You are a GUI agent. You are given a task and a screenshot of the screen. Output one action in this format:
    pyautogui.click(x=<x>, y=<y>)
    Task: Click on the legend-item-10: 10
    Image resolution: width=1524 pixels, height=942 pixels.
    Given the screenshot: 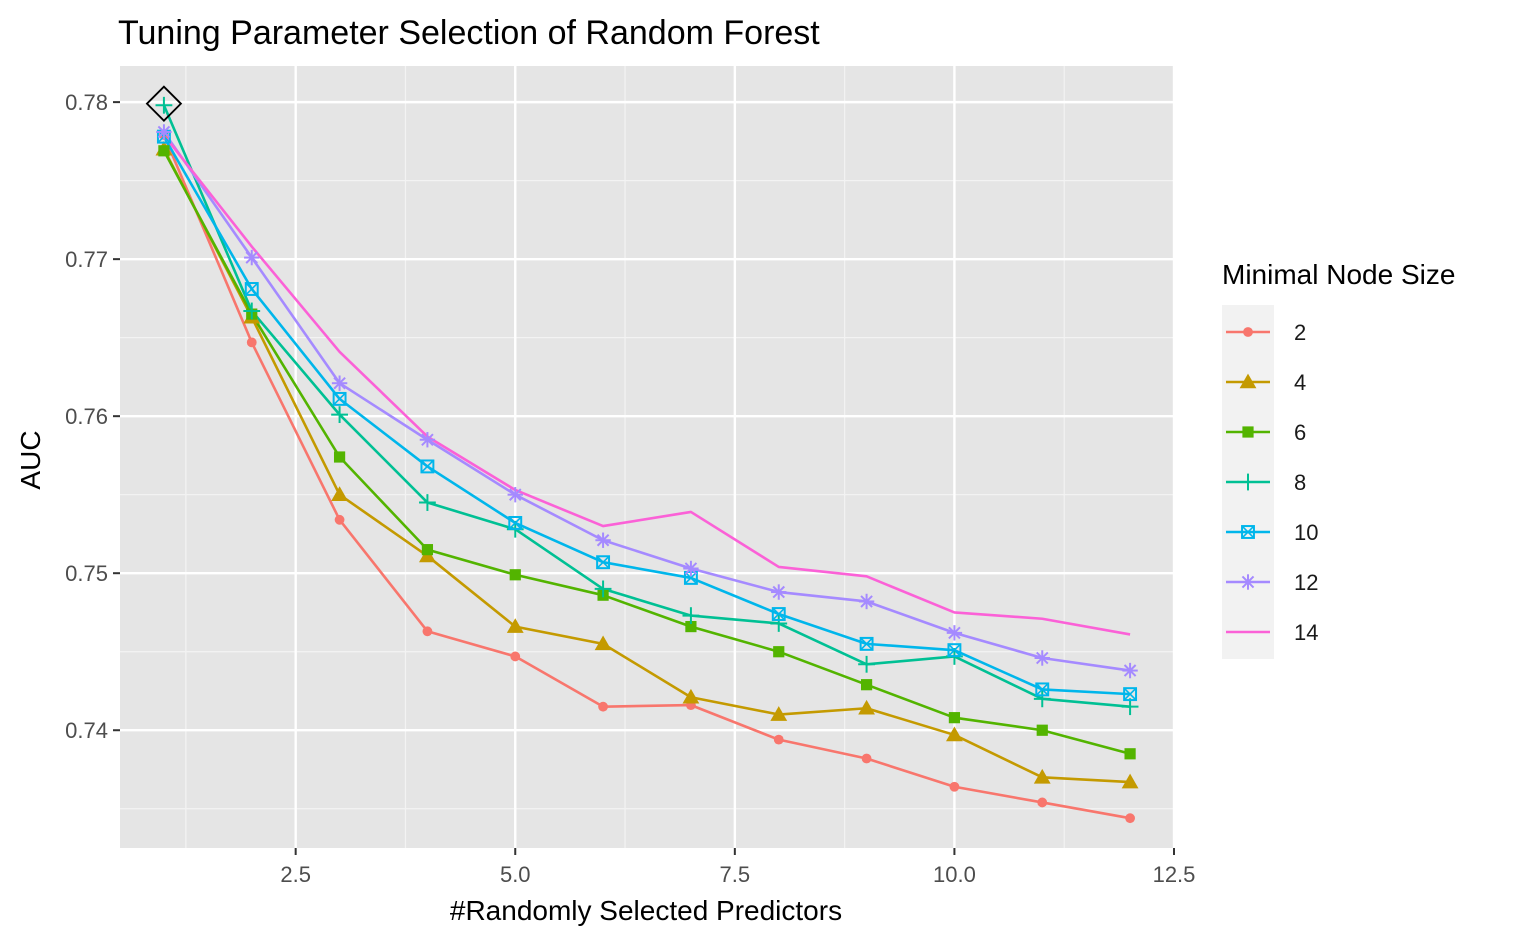 What is the action you would take?
    pyautogui.click(x=1270, y=532)
    